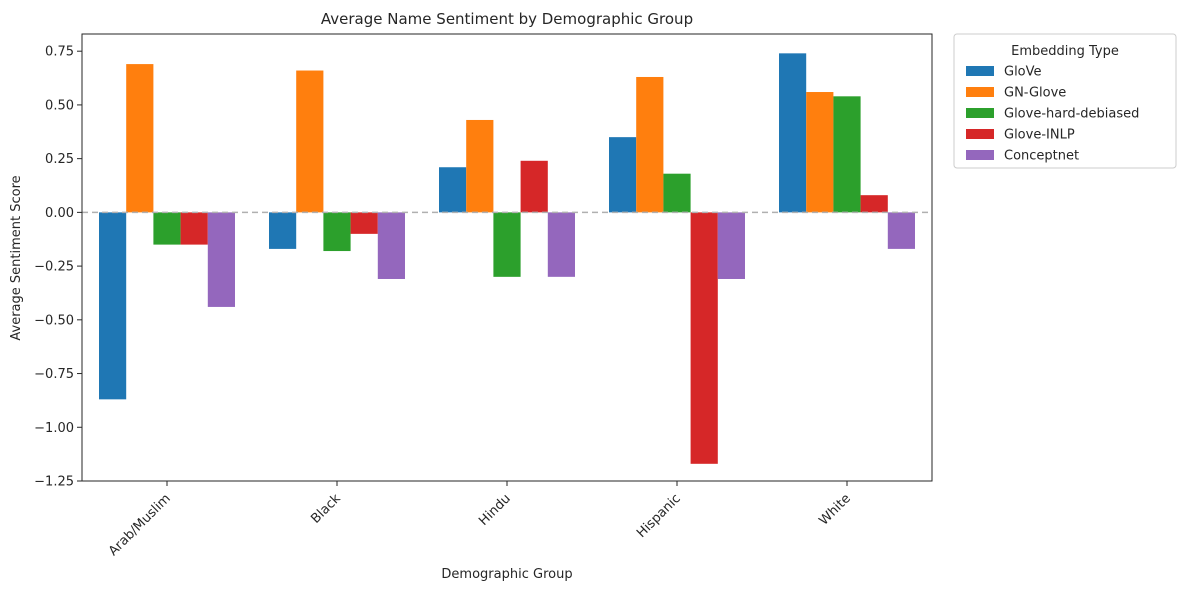 The height and width of the screenshot is (590, 1186). What do you see at coordinates (1035, 93) in the screenshot?
I see `legend-entry-label: GN-Glove` at bounding box center [1035, 93].